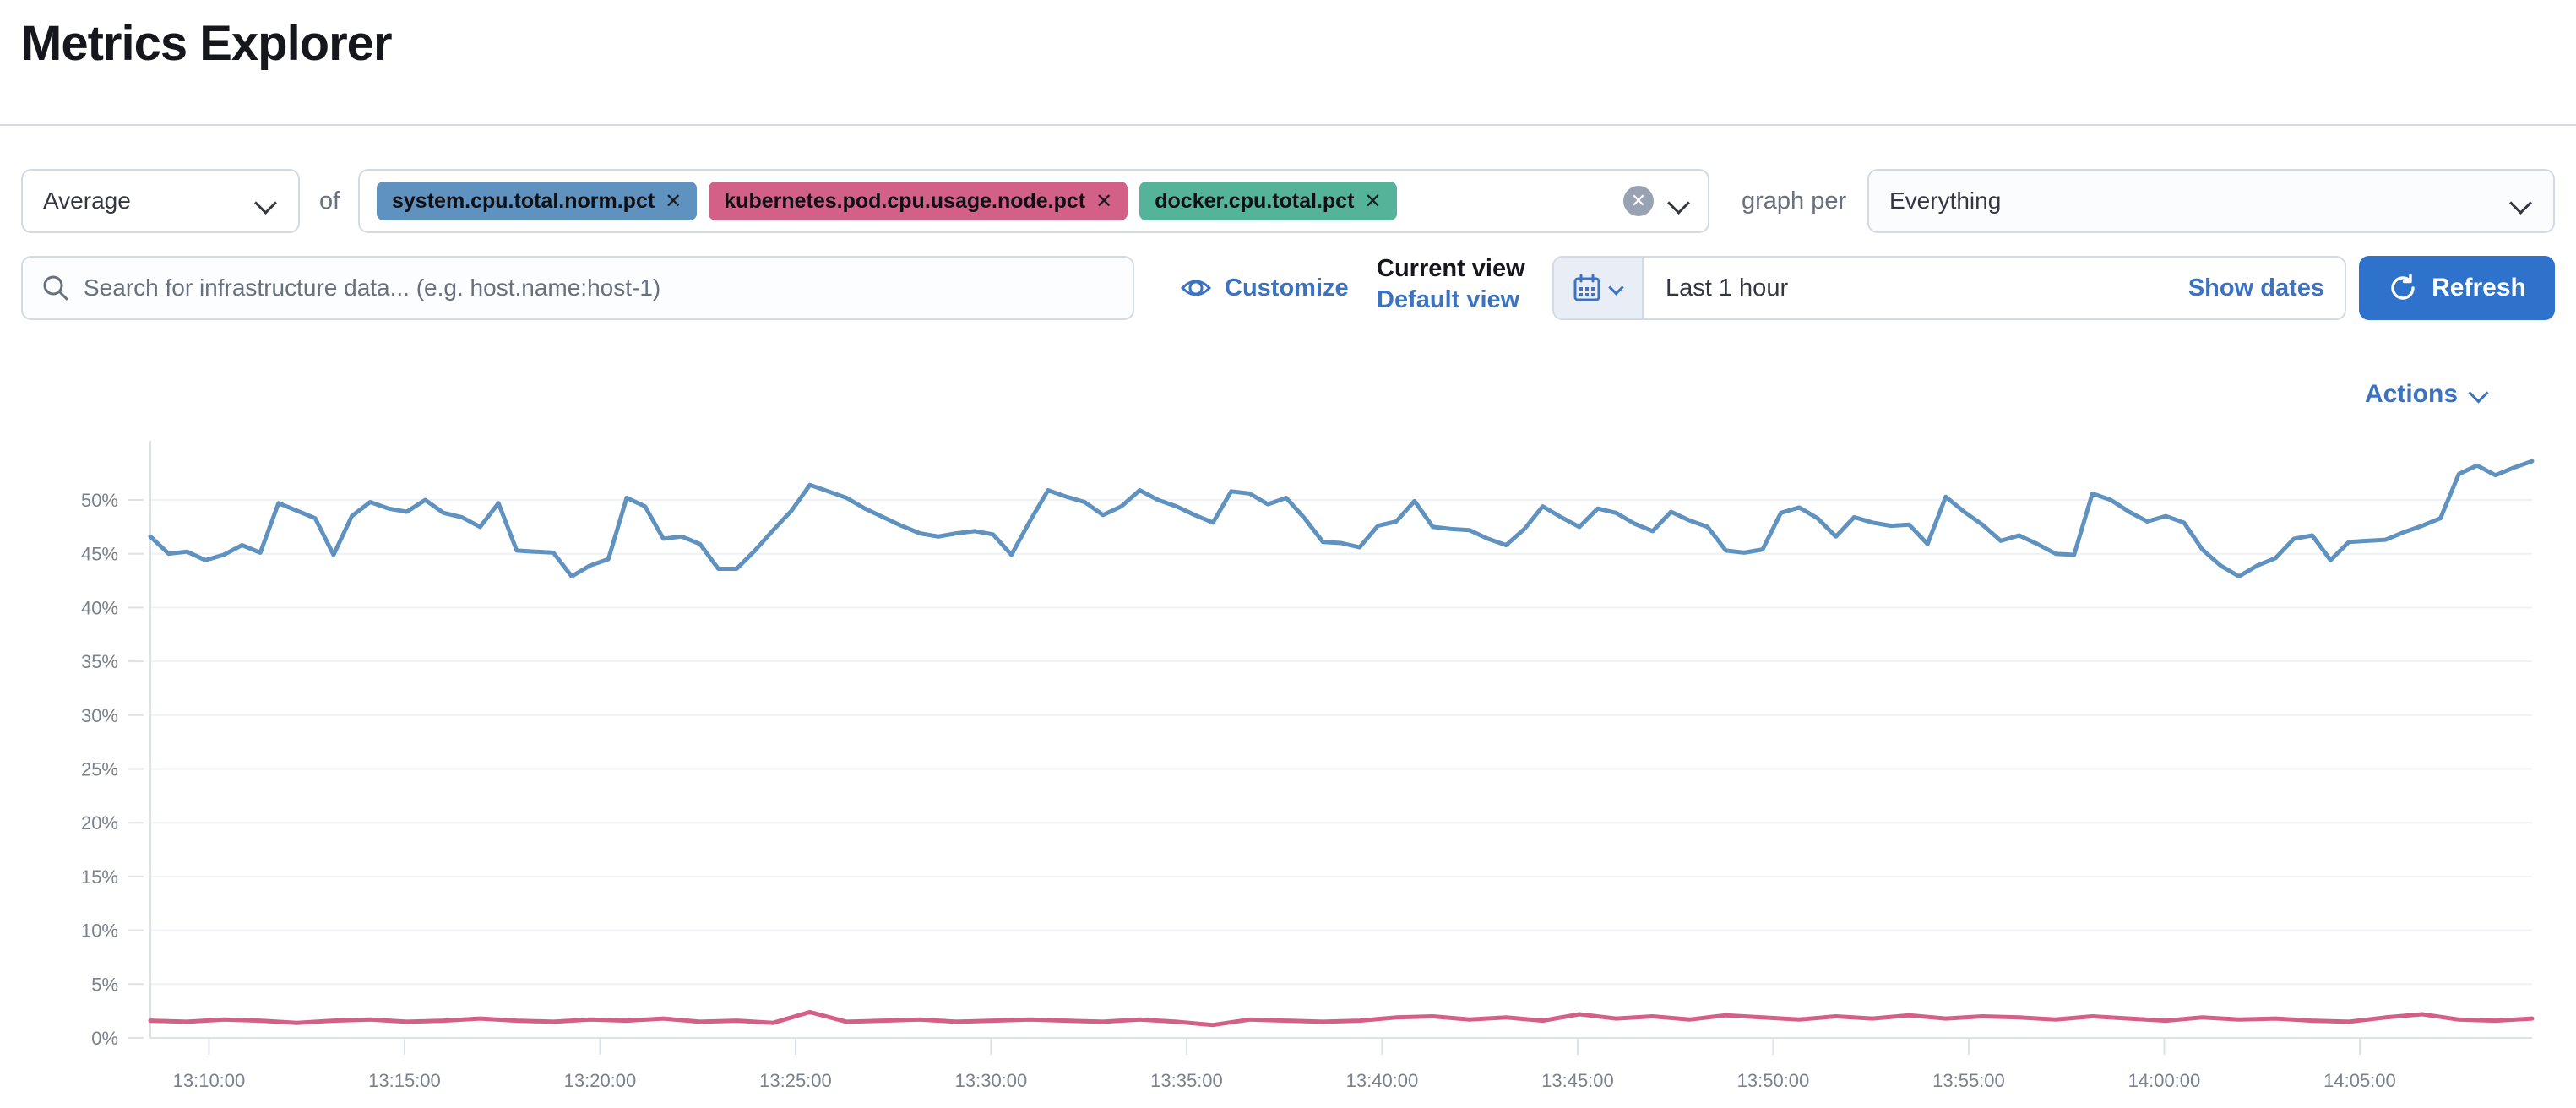 The width and height of the screenshot is (2576, 1108). I want to click on y-axis-tick-label: 35%, so click(99, 661).